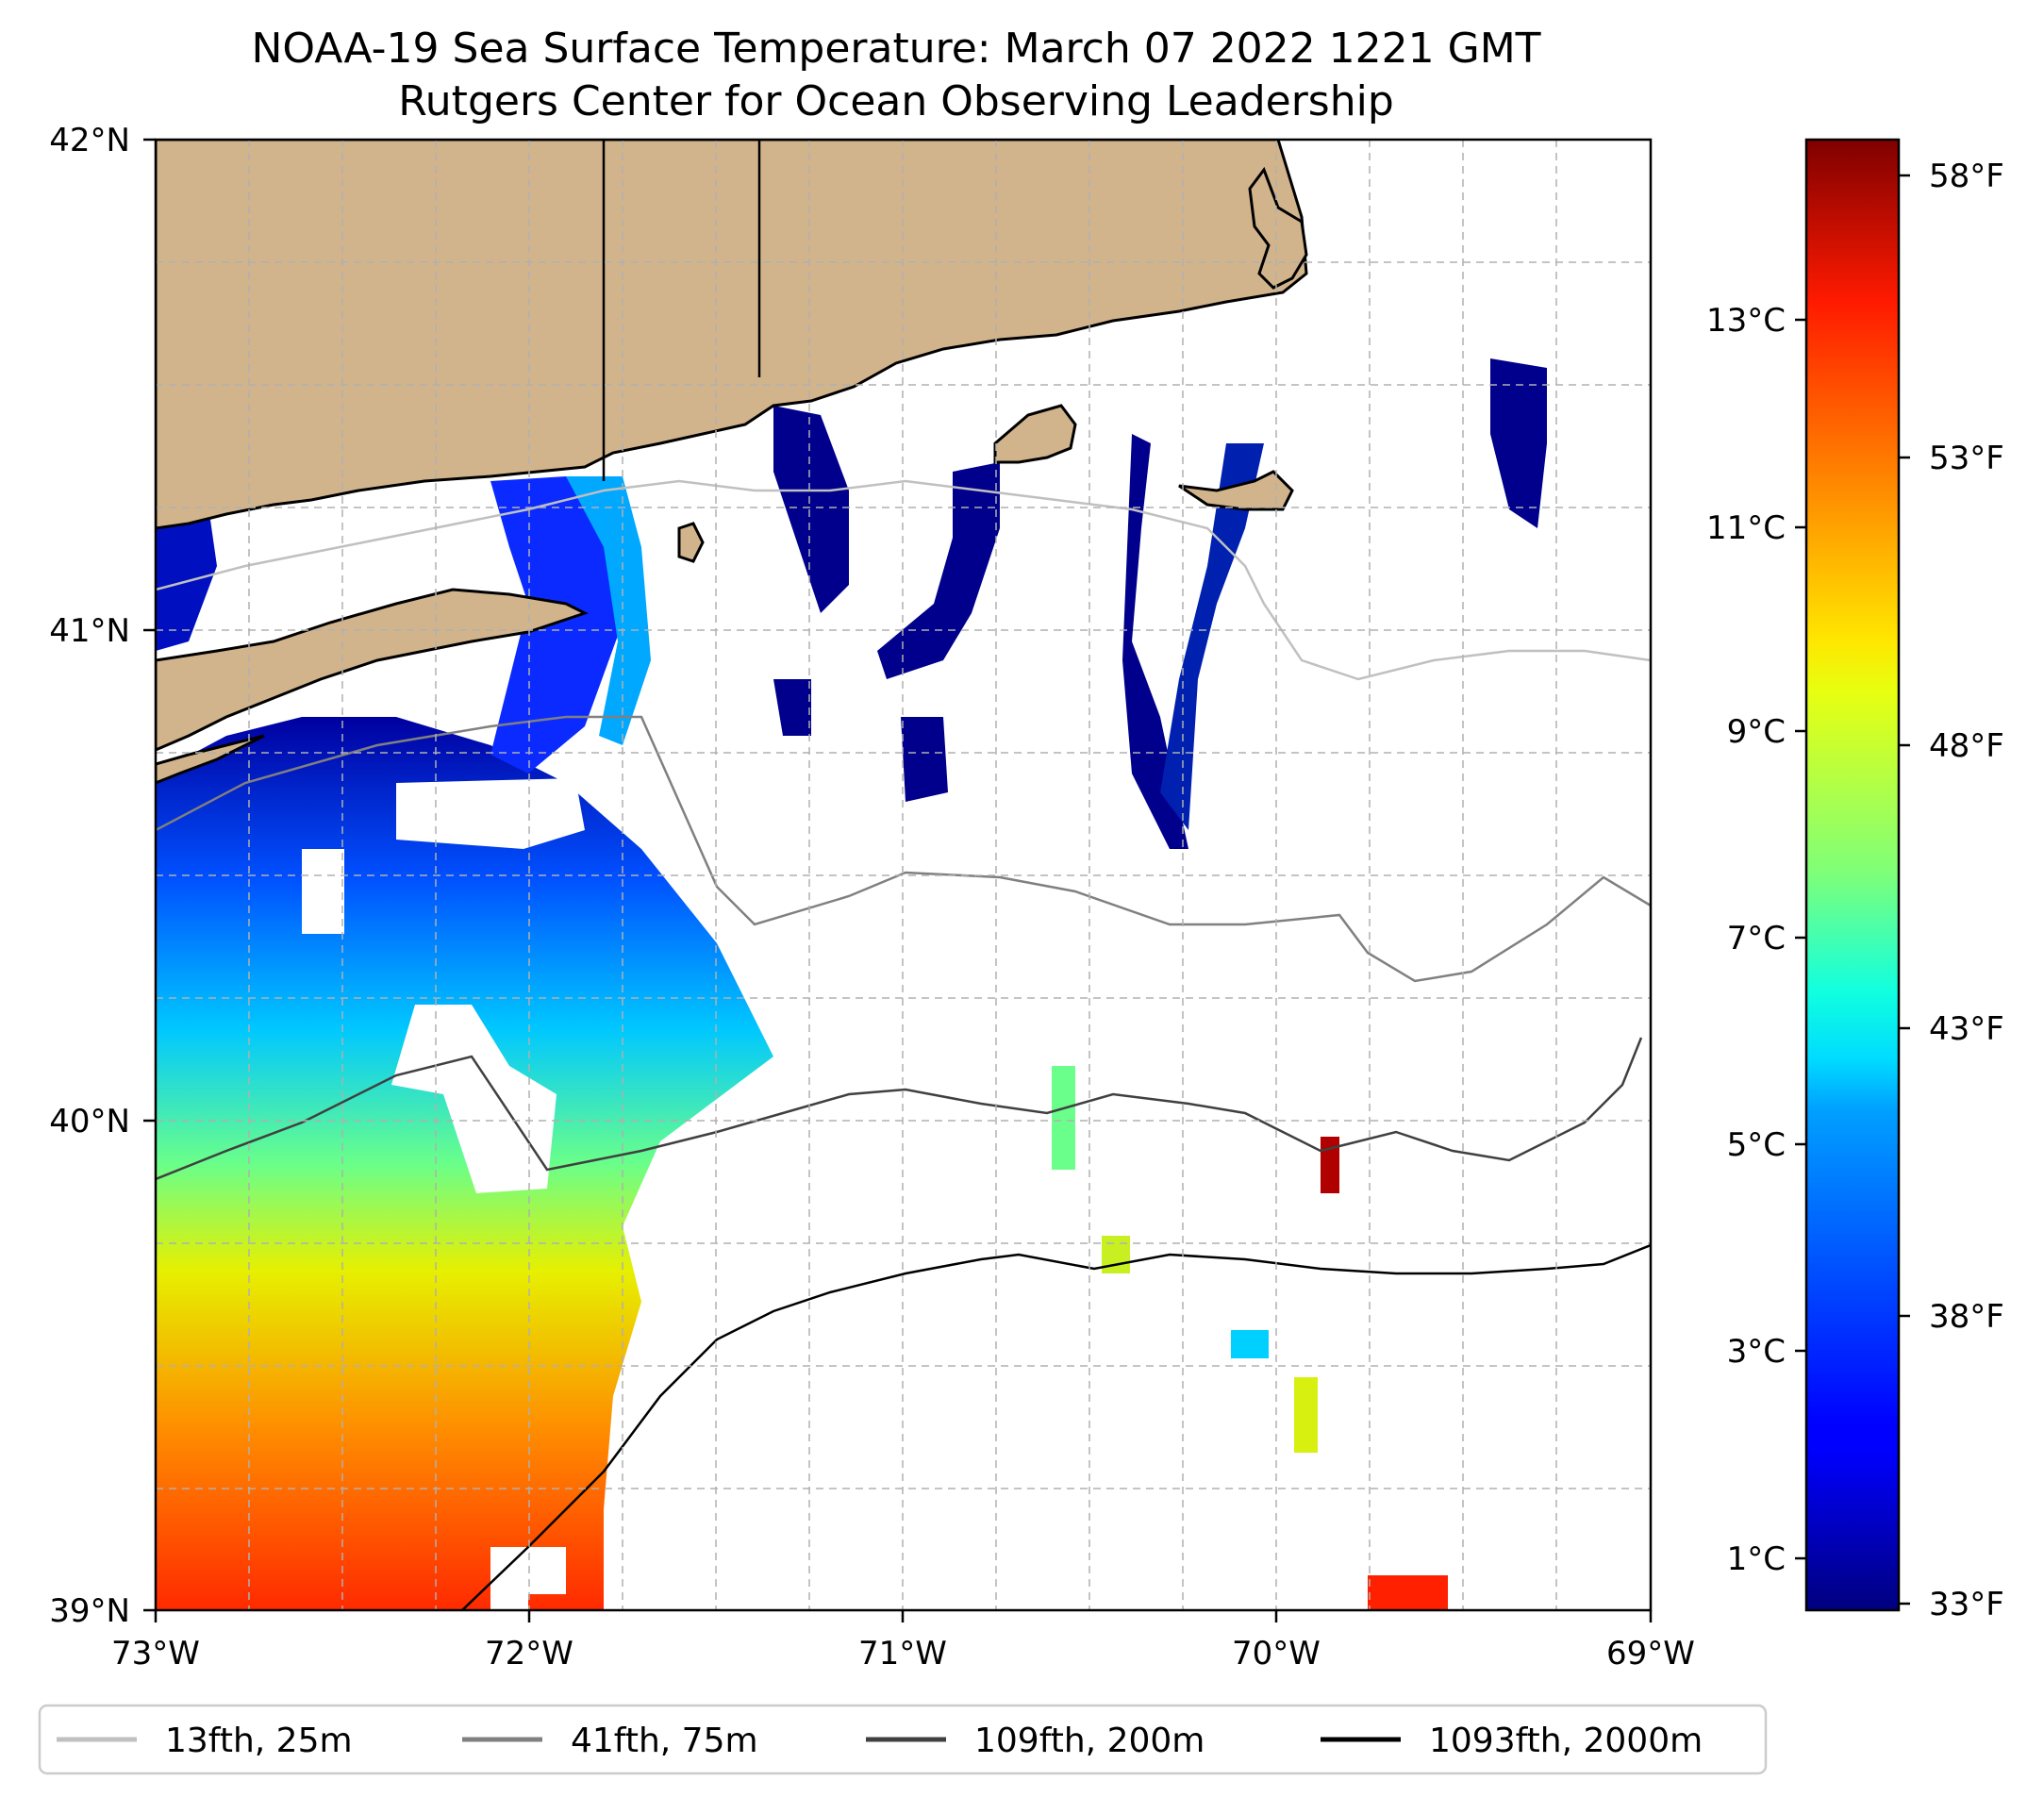 This screenshot has height=1797, width=2044. I want to click on colorbar-fahrenheit-label-58: 58°F, so click(1967, 176).